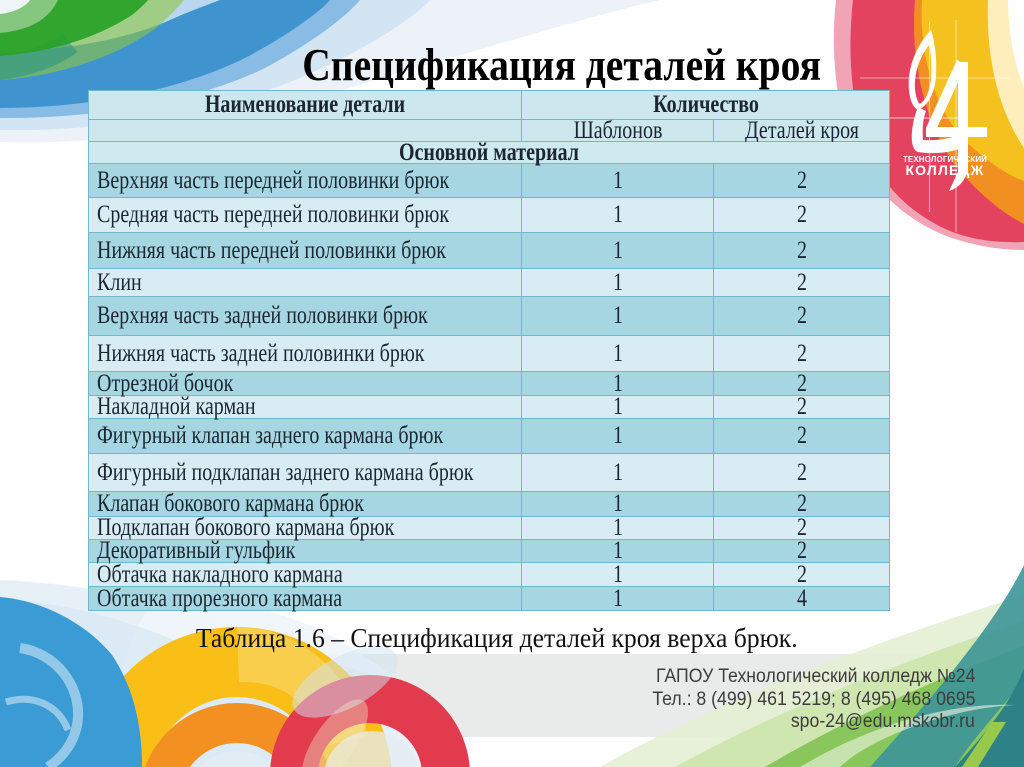 Image resolution: width=1024 pixels, height=767 pixels. What do you see at coordinates (945, 159) in the screenshot?
I see `svg-text: ТЕХНОЛОГИЧЕСКИЙ` at bounding box center [945, 159].